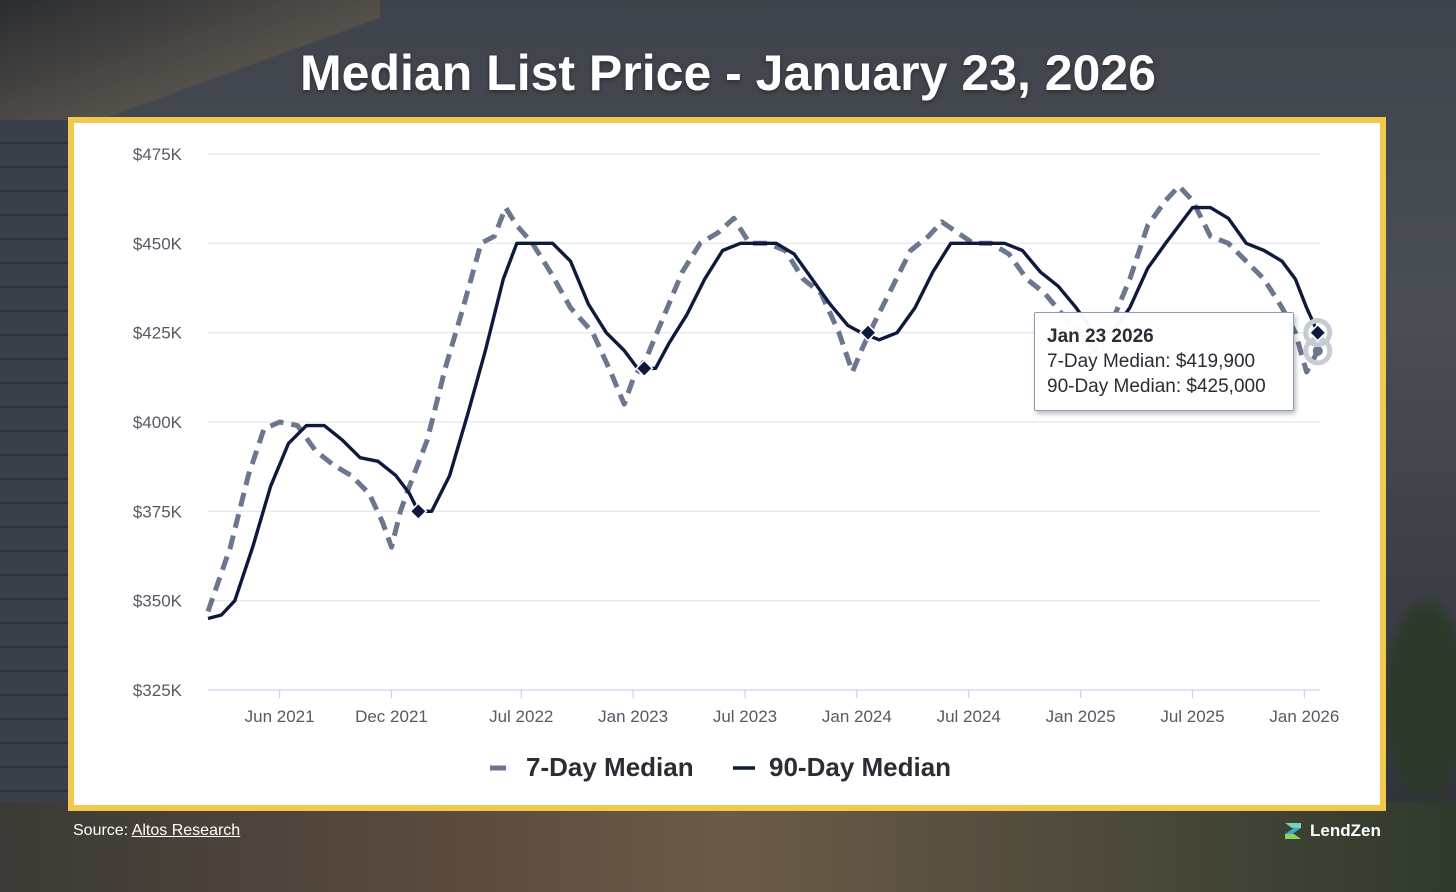  Describe the element at coordinates (1081, 716) in the screenshot. I see `x-tick-label: Jan 2025` at that location.